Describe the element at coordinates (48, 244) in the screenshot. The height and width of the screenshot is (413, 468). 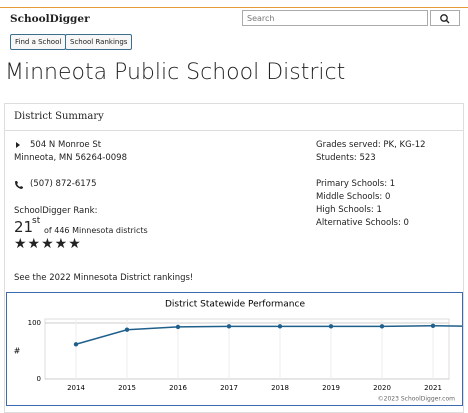
I see `stars: ★★★★★` at that location.